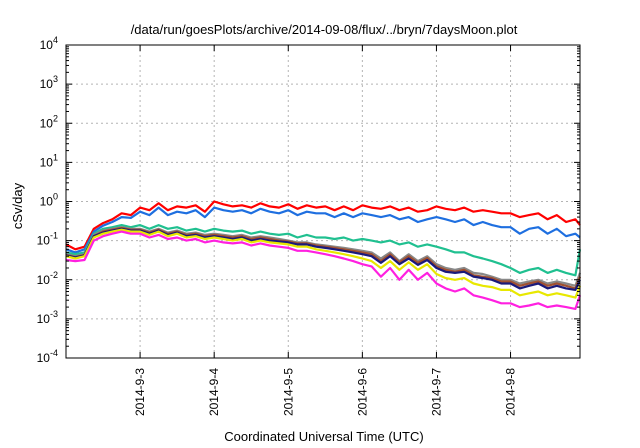 The width and height of the screenshot is (640, 448). I want to click on y-tick-label: 10³, so click(49, 82).